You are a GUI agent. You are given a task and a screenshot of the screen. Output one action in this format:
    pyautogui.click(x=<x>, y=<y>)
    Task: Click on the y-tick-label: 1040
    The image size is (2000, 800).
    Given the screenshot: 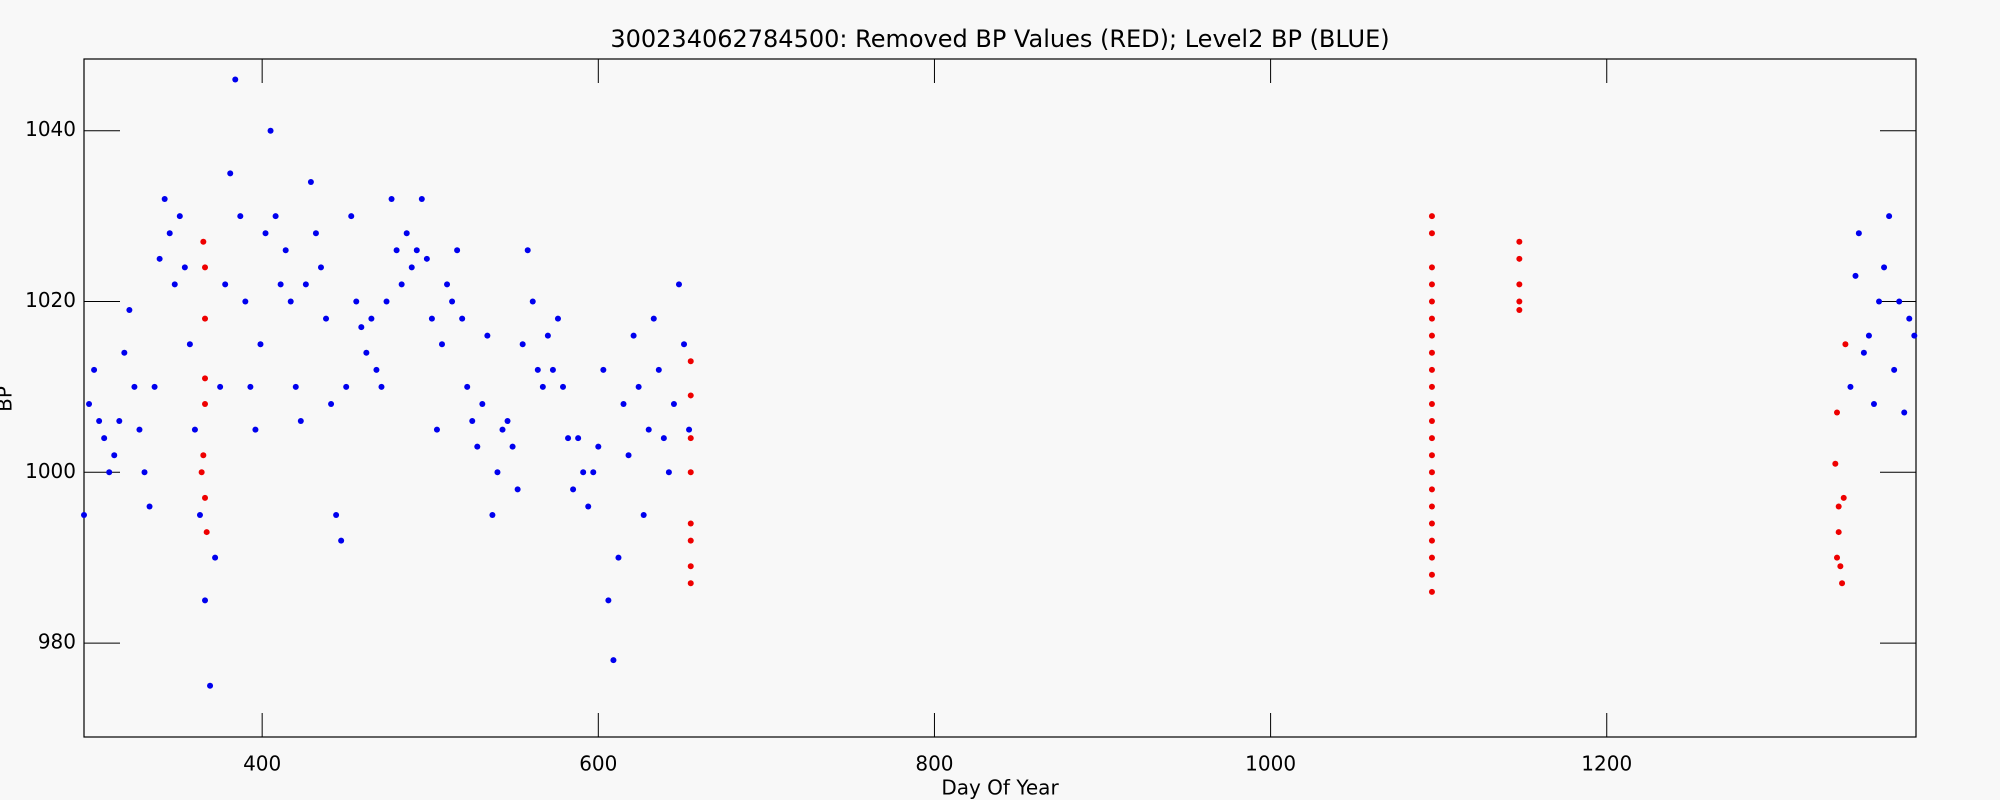 What is the action you would take?
    pyautogui.click(x=50, y=129)
    